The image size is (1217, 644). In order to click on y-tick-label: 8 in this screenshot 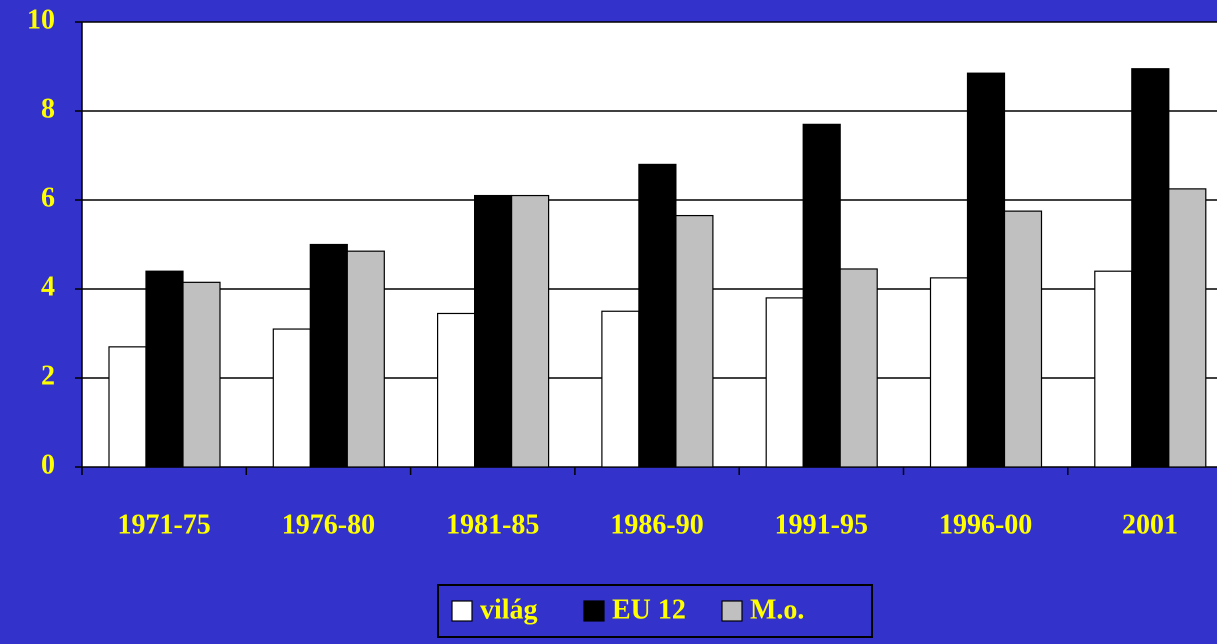, I will do `click(48, 108)`.